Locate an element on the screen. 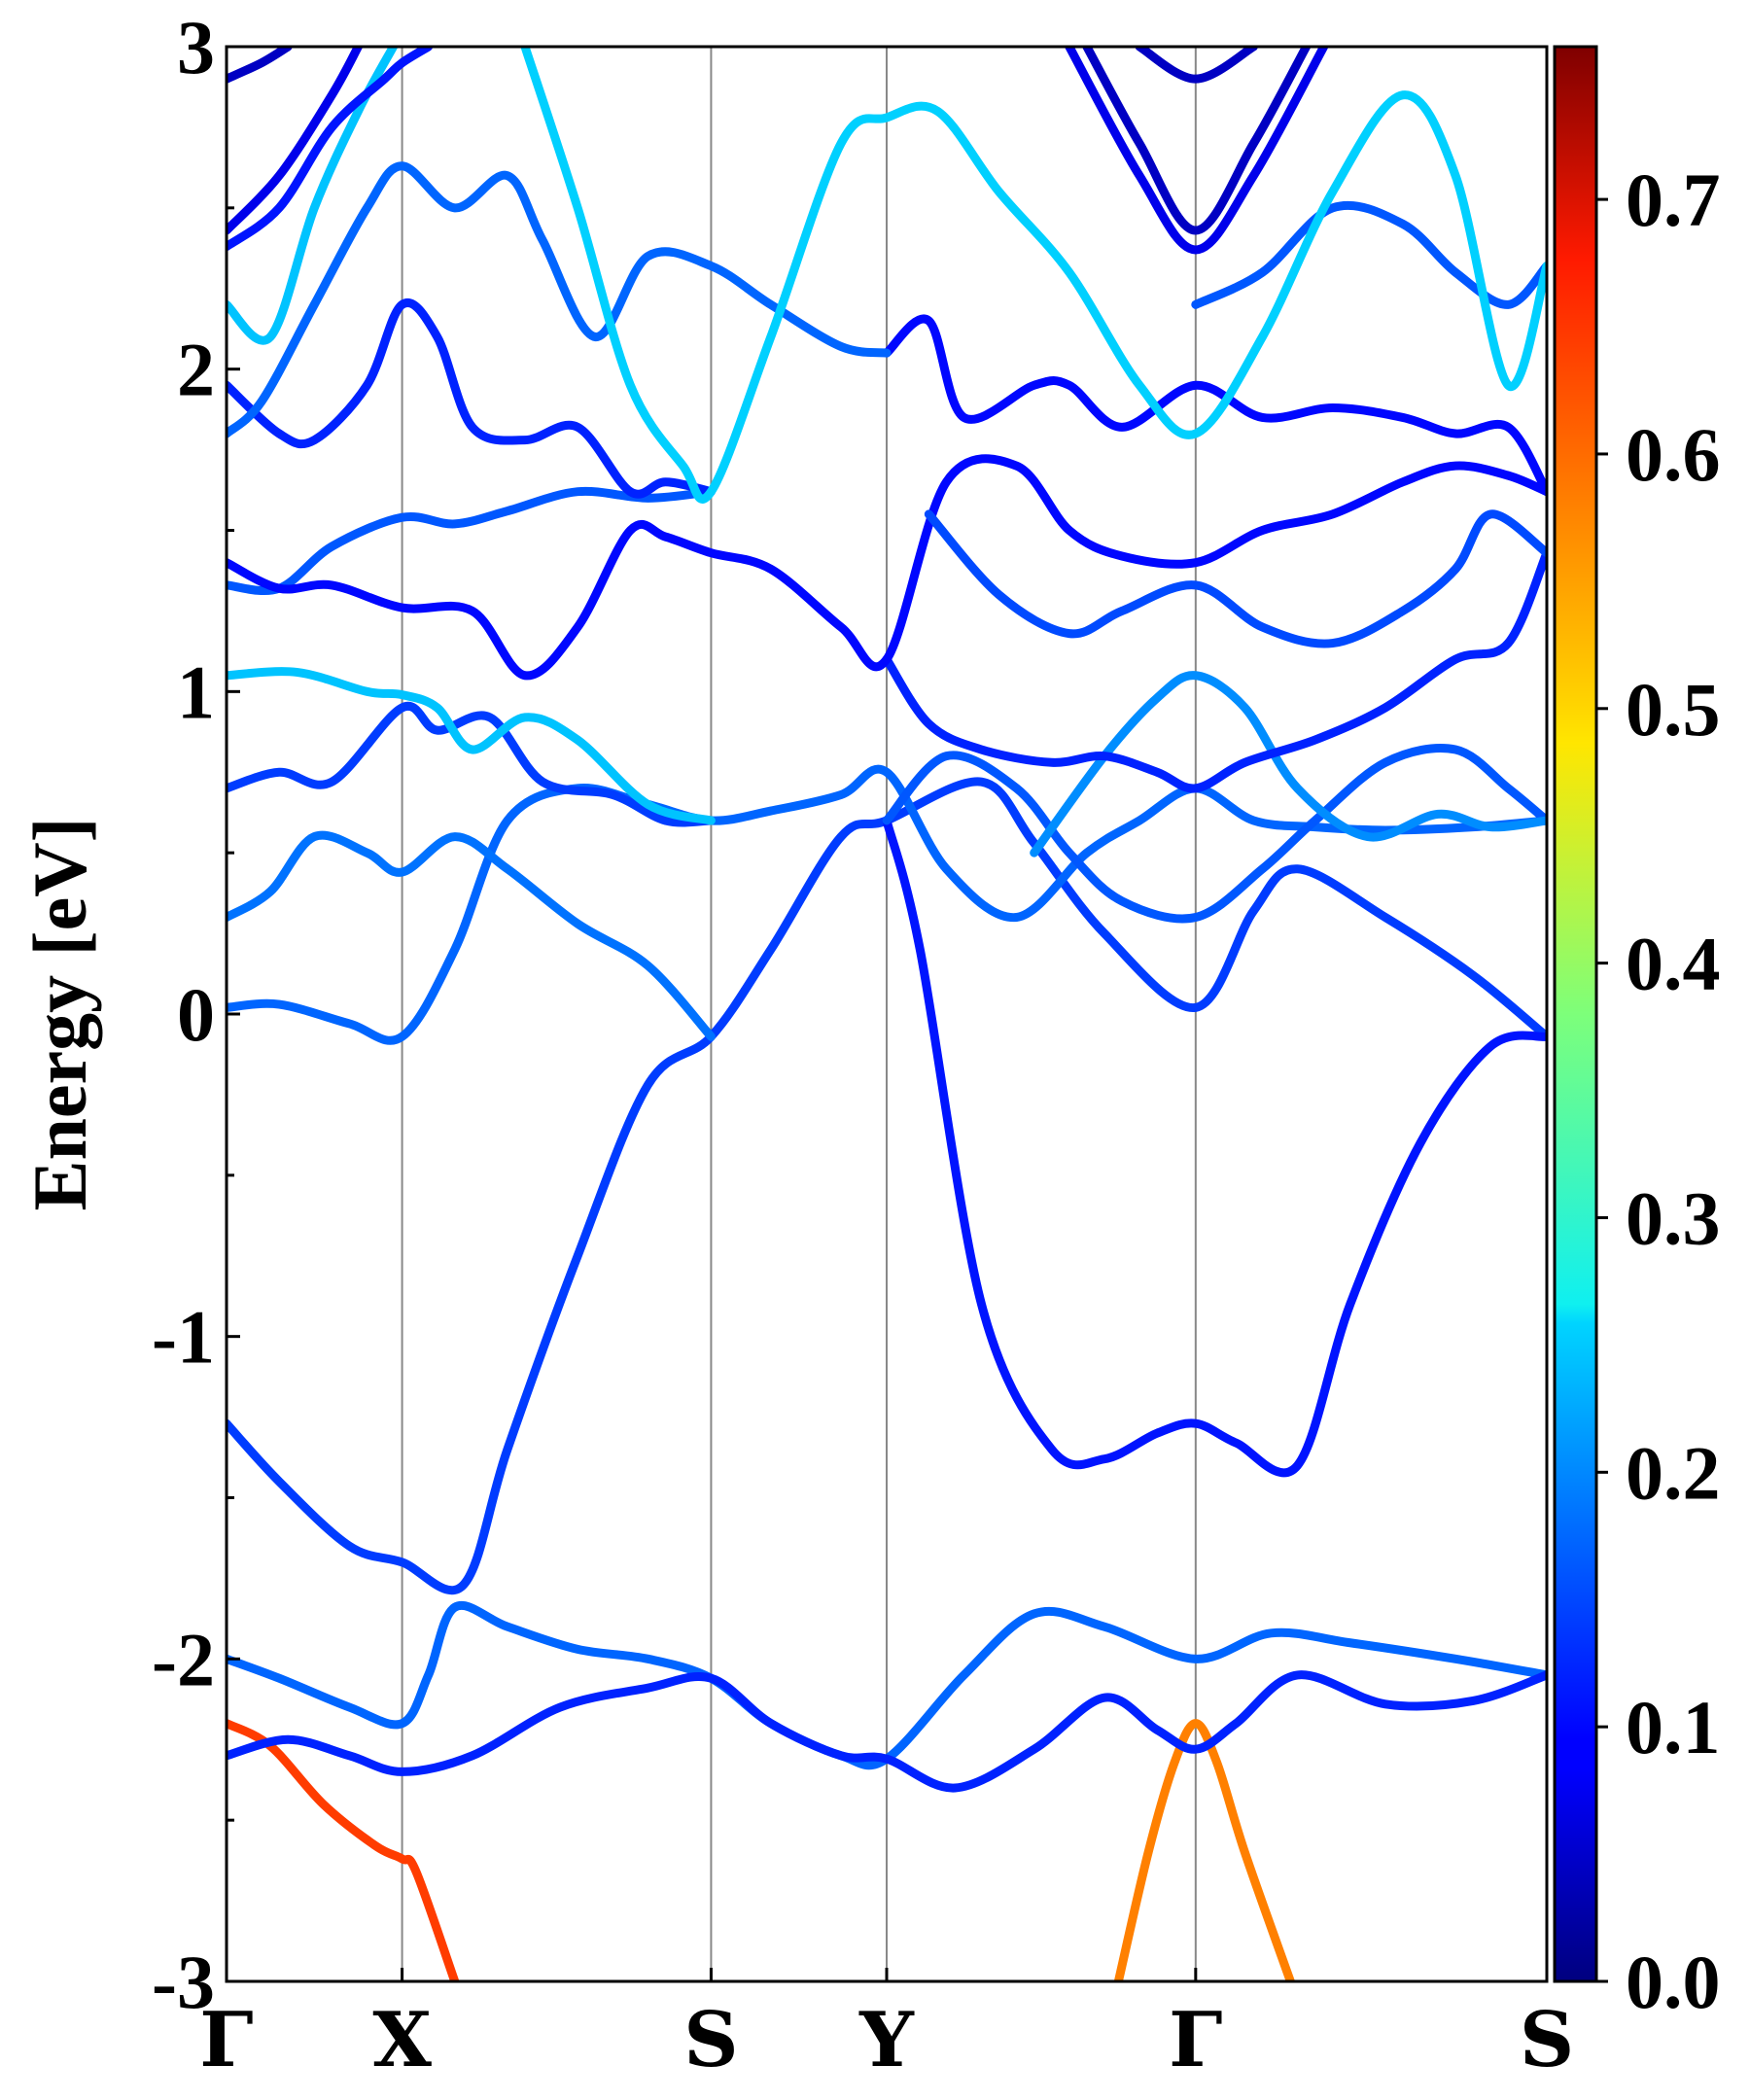  y-tick-label: 2 is located at coordinates (196, 370).